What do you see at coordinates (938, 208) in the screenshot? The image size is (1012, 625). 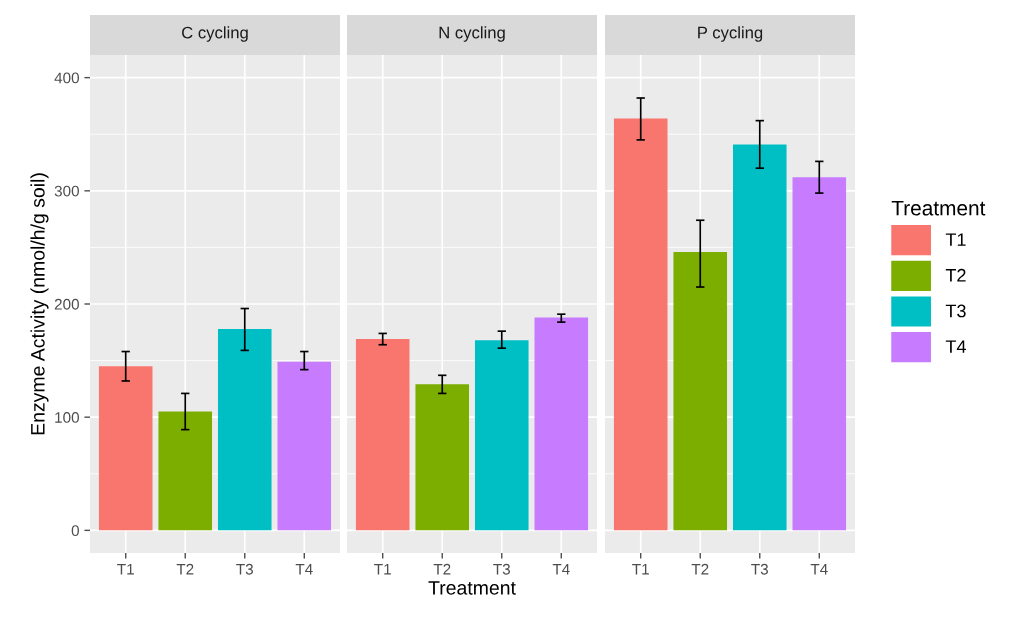 I see `legend-title: Treatment` at bounding box center [938, 208].